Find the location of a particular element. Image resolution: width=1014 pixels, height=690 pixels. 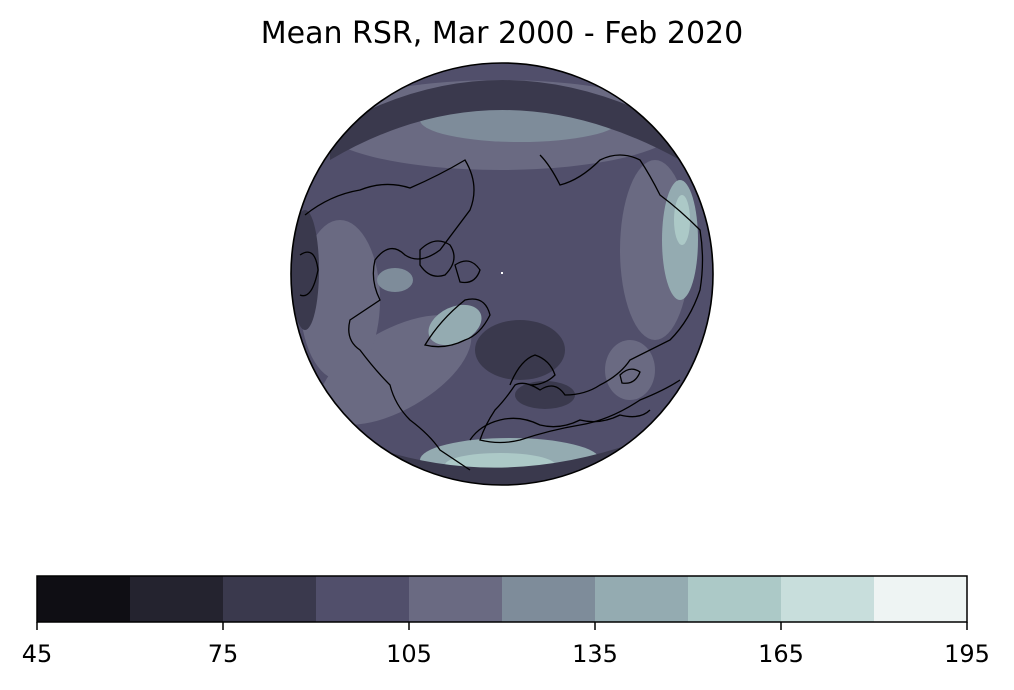

colorbar-tick-label: 45 is located at coordinates (37, 654).